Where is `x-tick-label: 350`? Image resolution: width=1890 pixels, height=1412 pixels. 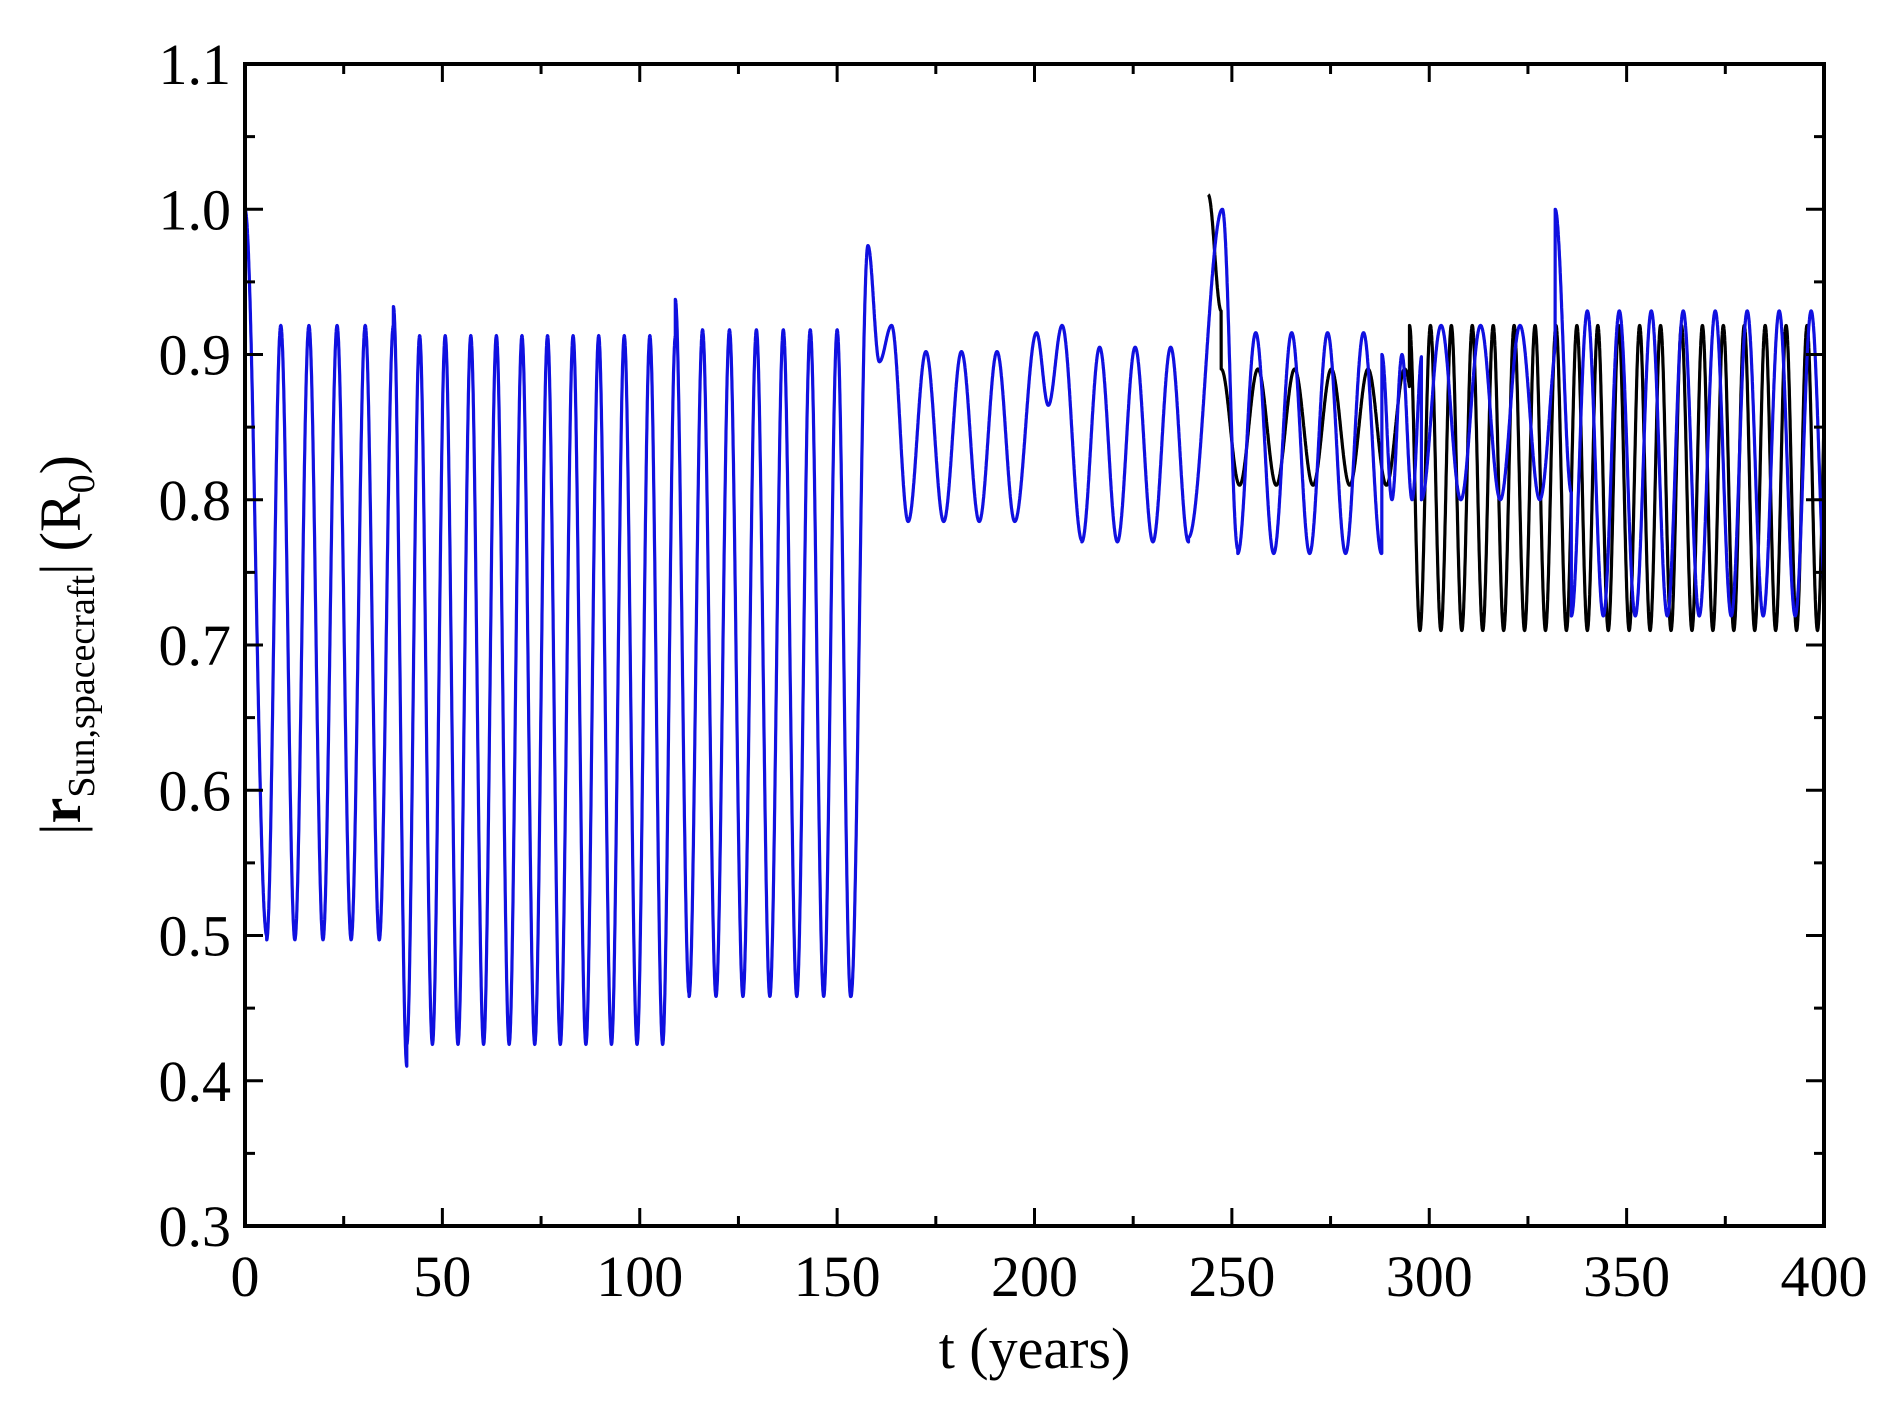
x-tick-label: 350 is located at coordinates (1626, 1276).